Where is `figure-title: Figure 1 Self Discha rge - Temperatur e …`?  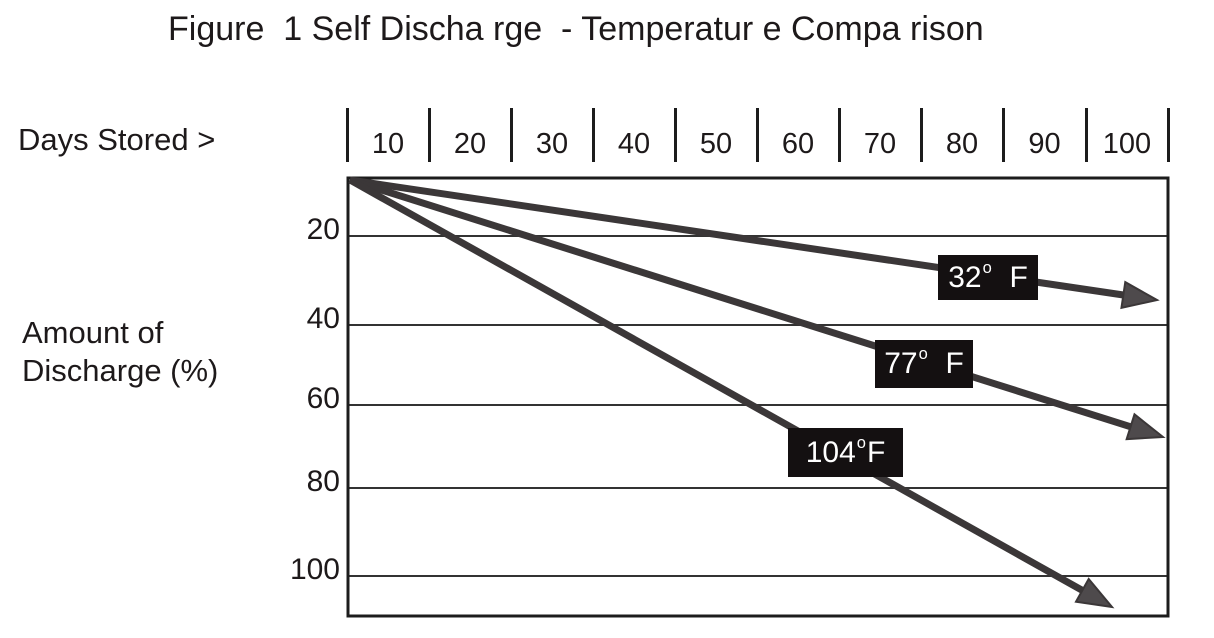
figure-title: Figure 1 Self Discha rge - Temperatur e … is located at coordinates (576, 29).